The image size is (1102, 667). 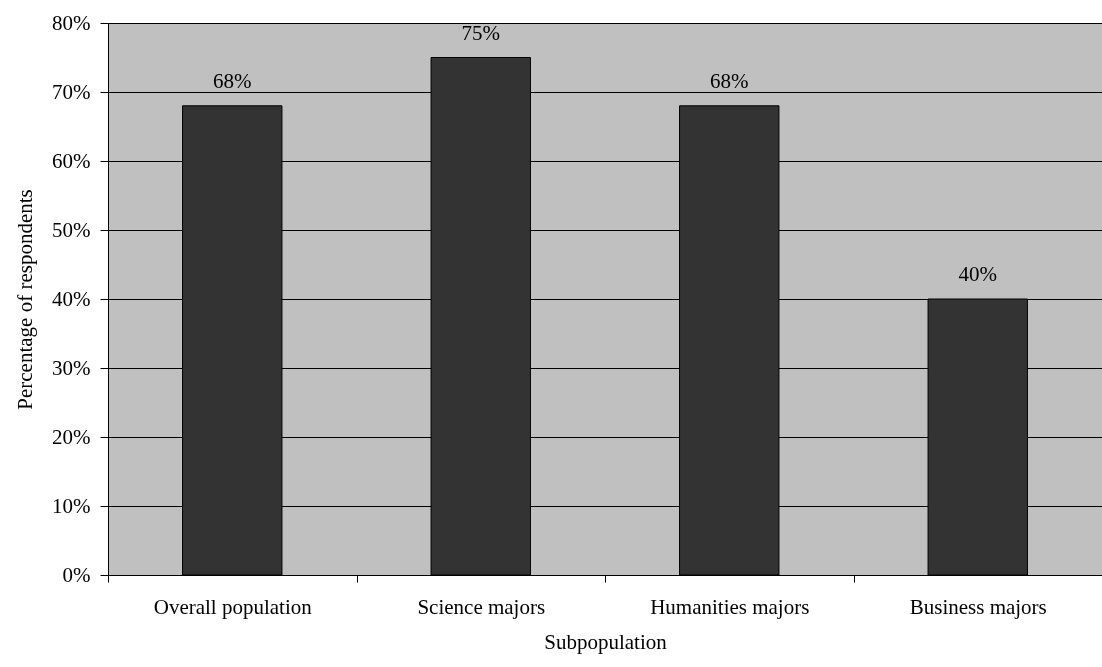 I want to click on y-tick-label: 70%, so click(x=71, y=91).